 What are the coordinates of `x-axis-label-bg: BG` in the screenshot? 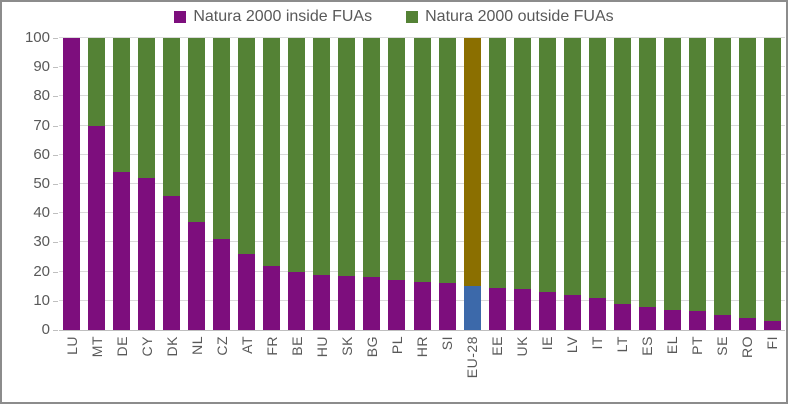 It's located at (371, 347).